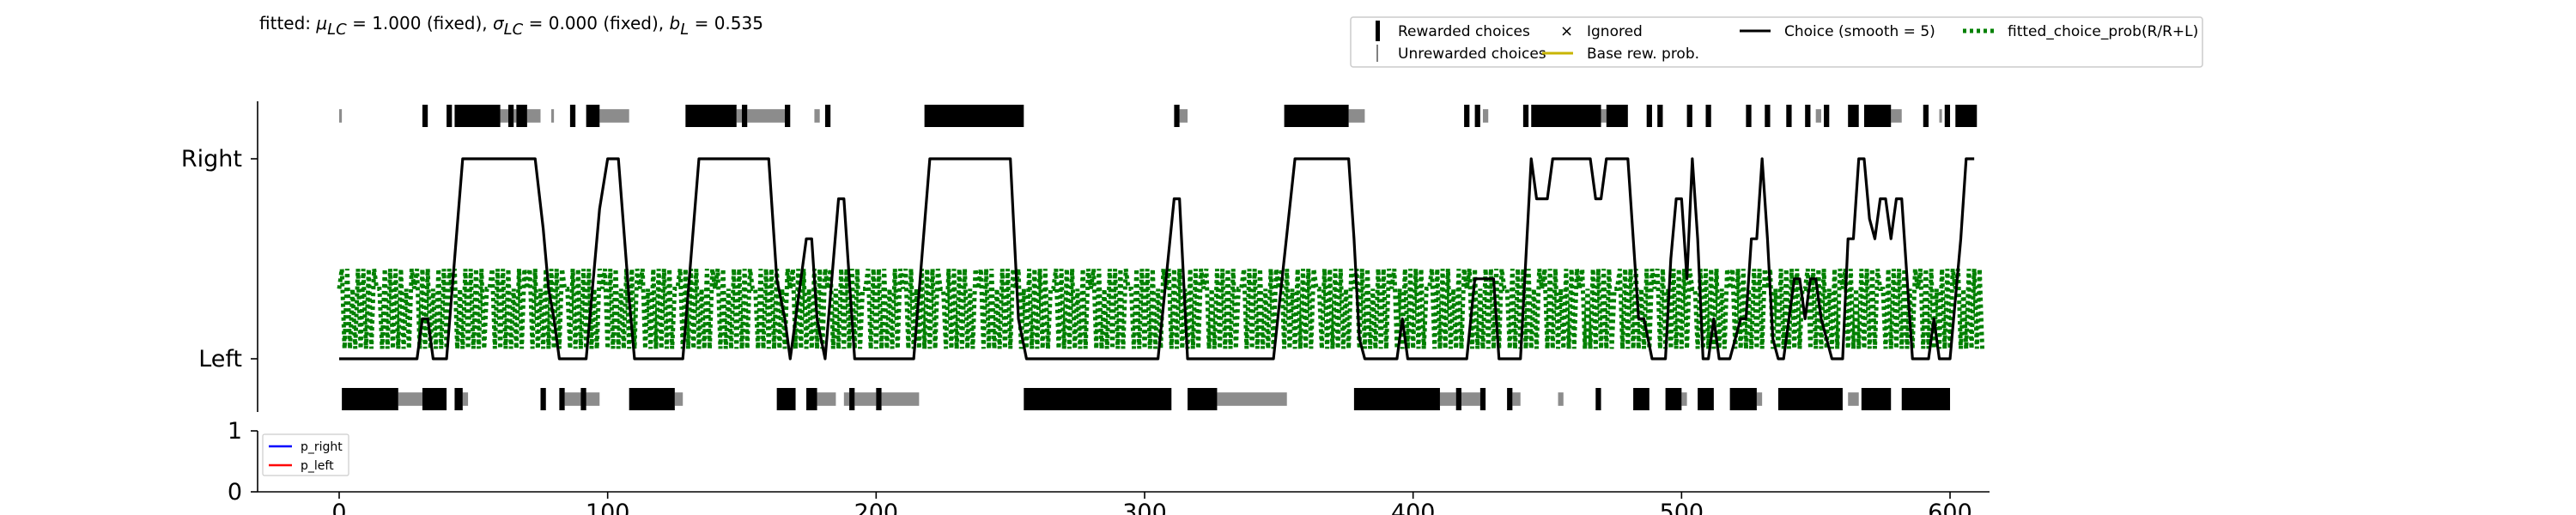 The height and width of the screenshot is (515, 2576). Describe the element at coordinates (684, 30) in the screenshot. I see `title-subscript: L` at that location.